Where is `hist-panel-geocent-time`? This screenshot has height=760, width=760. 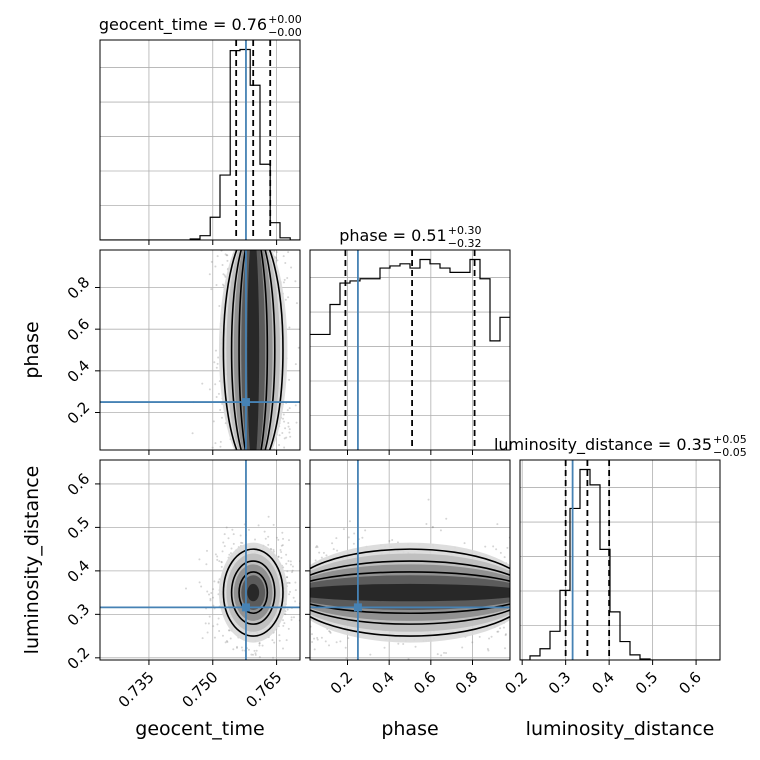
hist-panel-geocent-time is located at coordinates (200, 142).